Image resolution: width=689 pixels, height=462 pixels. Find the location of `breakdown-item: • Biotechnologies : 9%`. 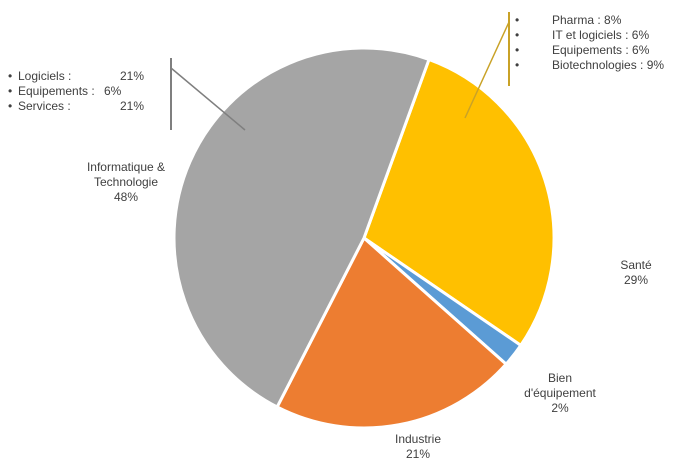

breakdown-item: • Biotechnologies : 9% is located at coordinates (589, 65).